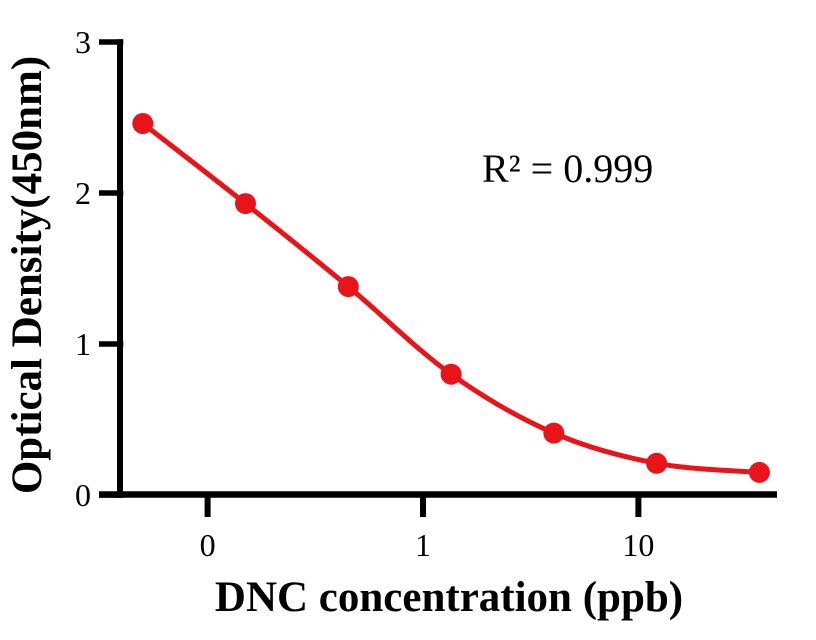  Describe the element at coordinates (208, 545) in the screenshot. I see `x-tick-label: 0` at that location.